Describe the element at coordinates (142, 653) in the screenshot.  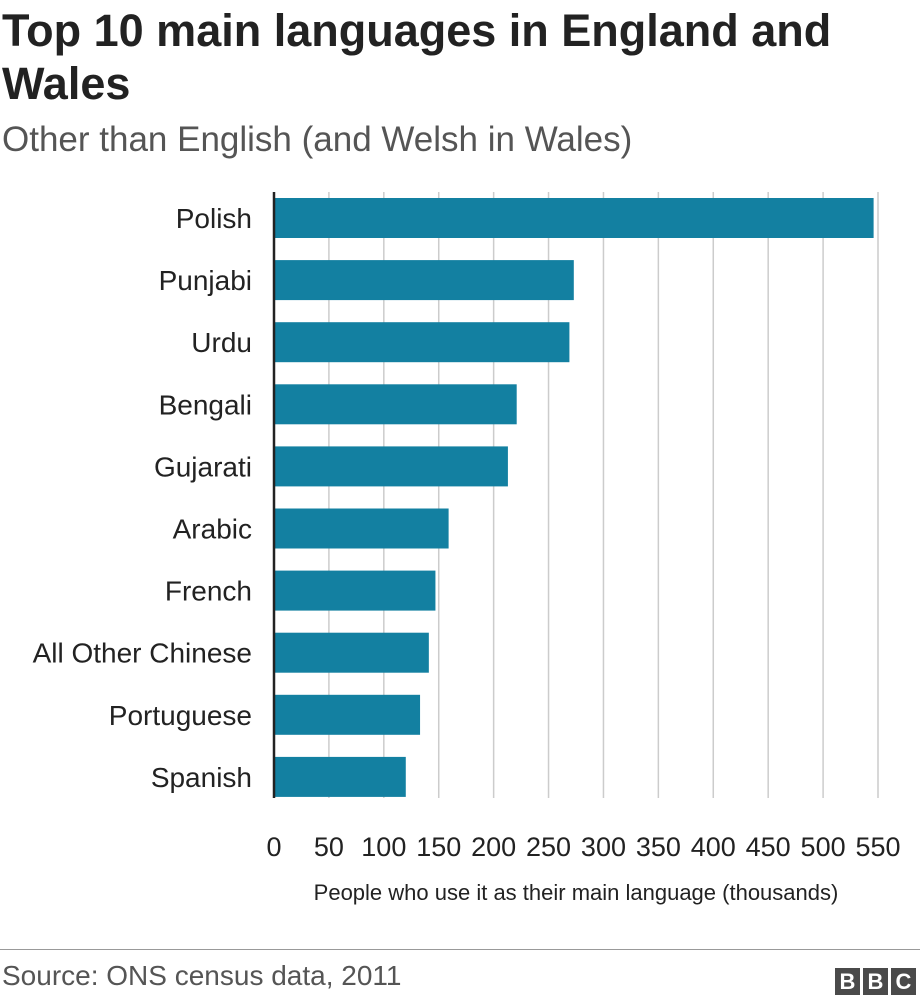
I see `category-label: All Other Chinese` at that location.